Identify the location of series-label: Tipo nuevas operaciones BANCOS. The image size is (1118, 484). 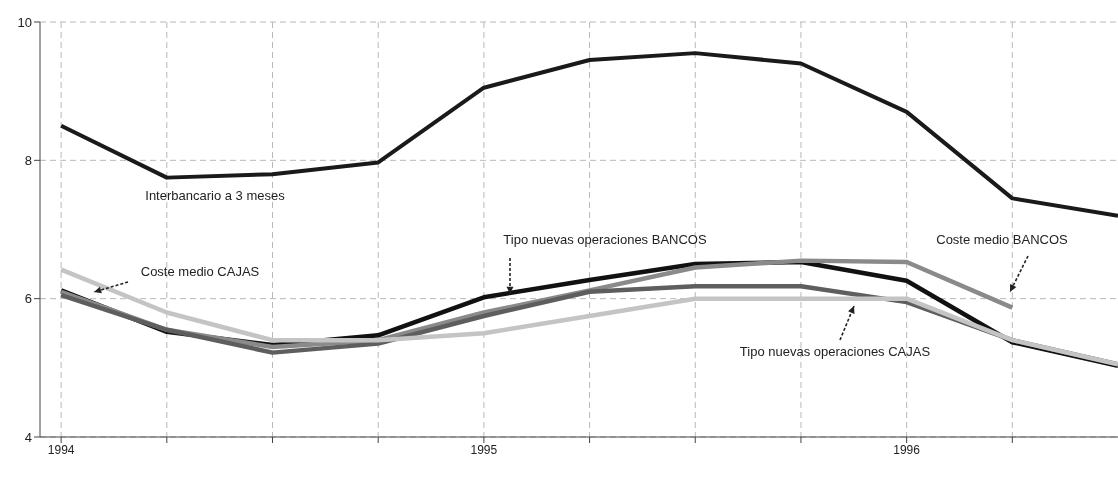
(605, 239).